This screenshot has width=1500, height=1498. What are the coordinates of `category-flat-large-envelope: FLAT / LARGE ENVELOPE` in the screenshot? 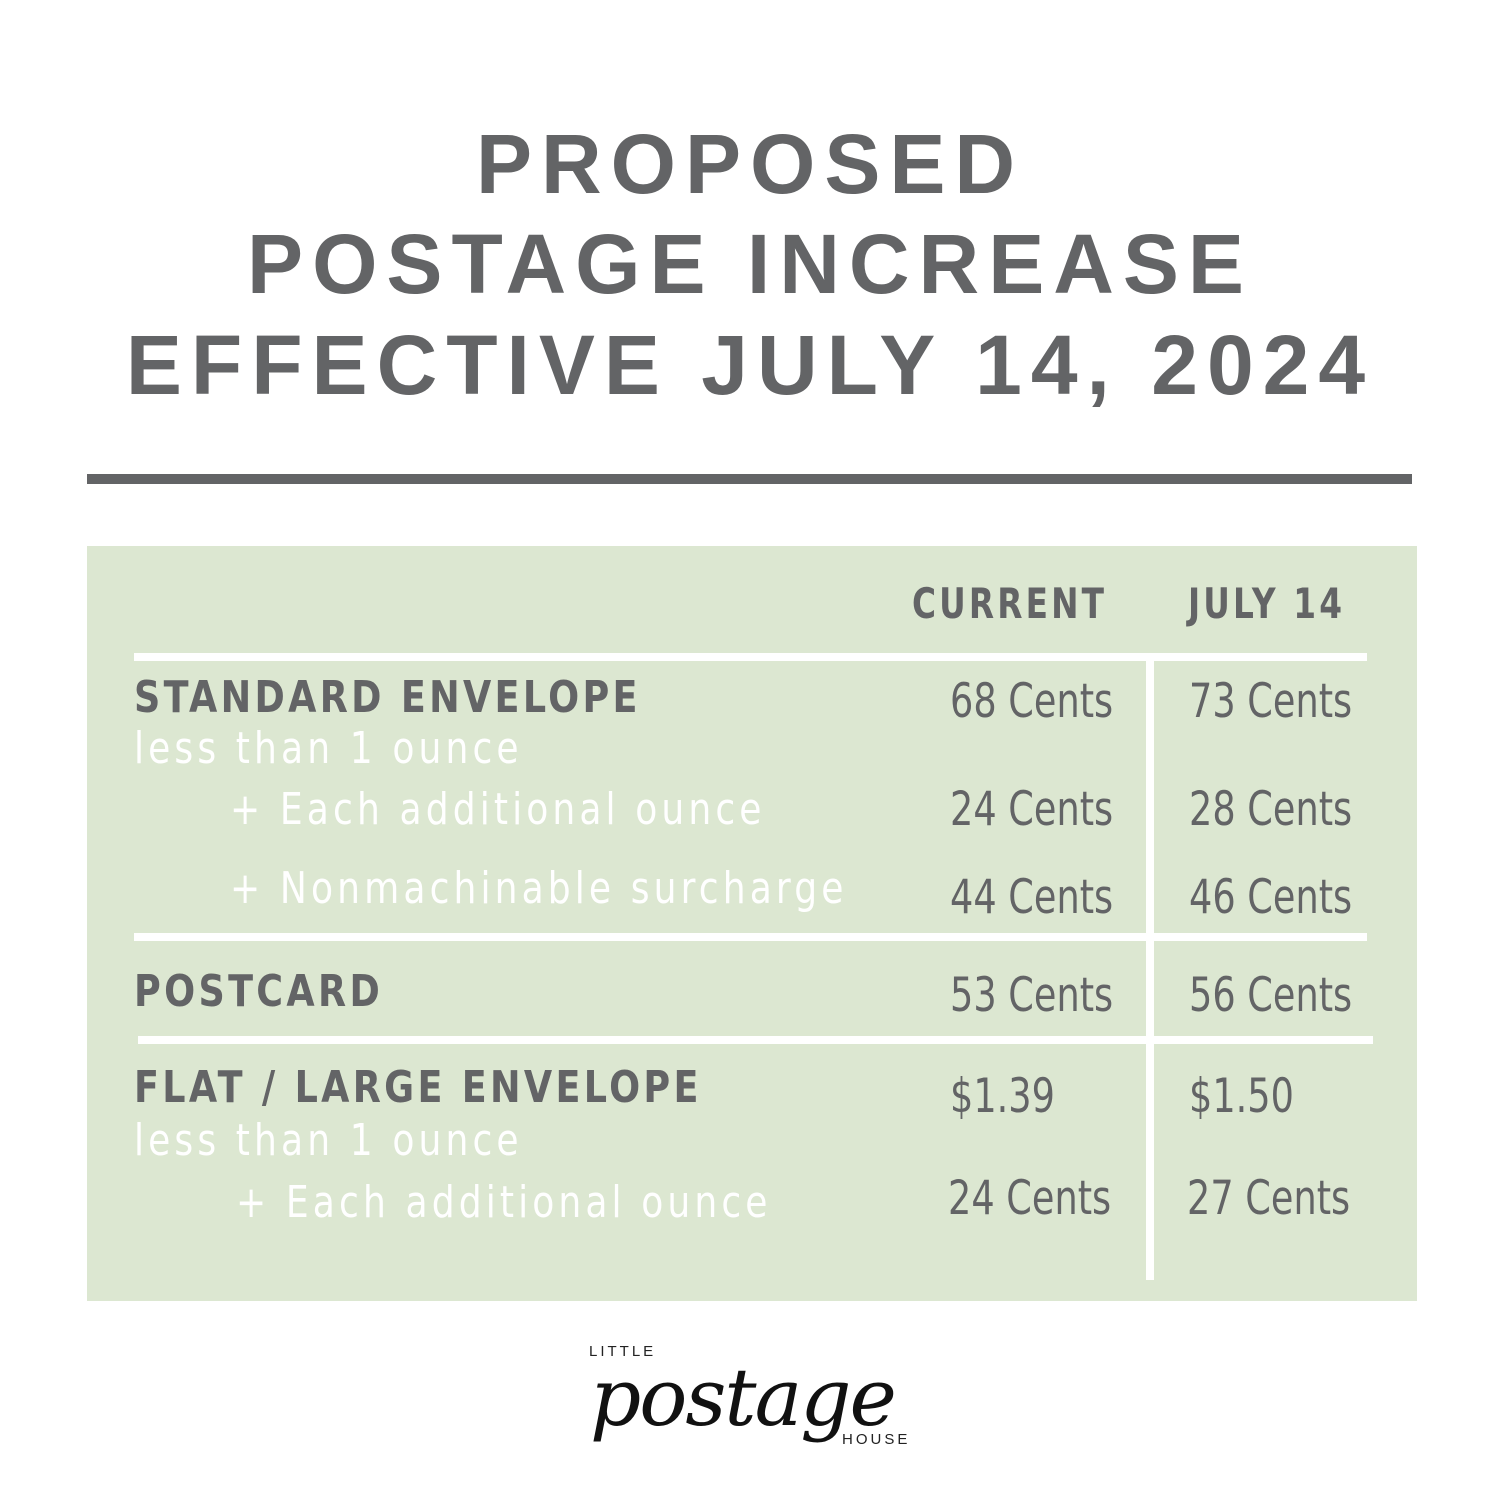 It's located at (418, 1087).